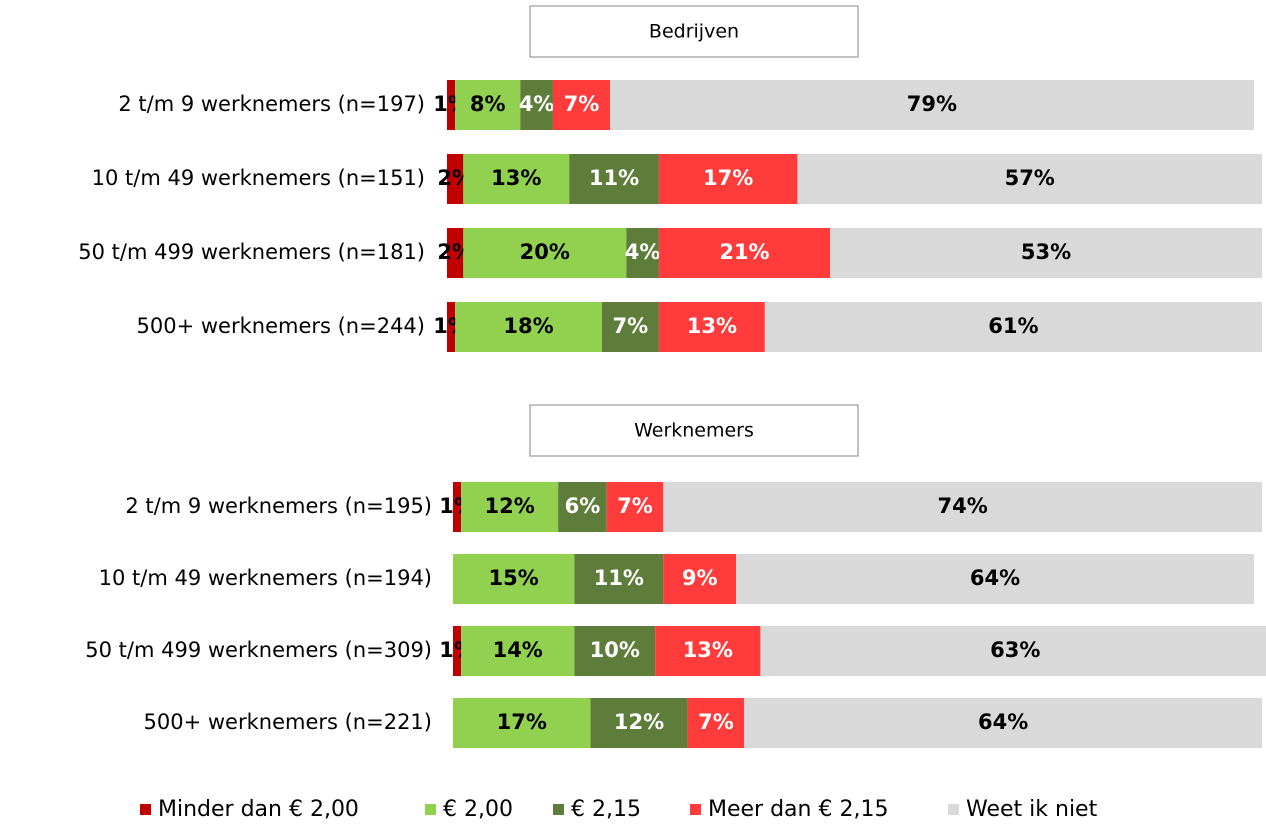 This screenshot has height=824, width=1266. What do you see at coordinates (798, 809) in the screenshot?
I see `legend-label: Meer dan € 2,15` at bounding box center [798, 809].